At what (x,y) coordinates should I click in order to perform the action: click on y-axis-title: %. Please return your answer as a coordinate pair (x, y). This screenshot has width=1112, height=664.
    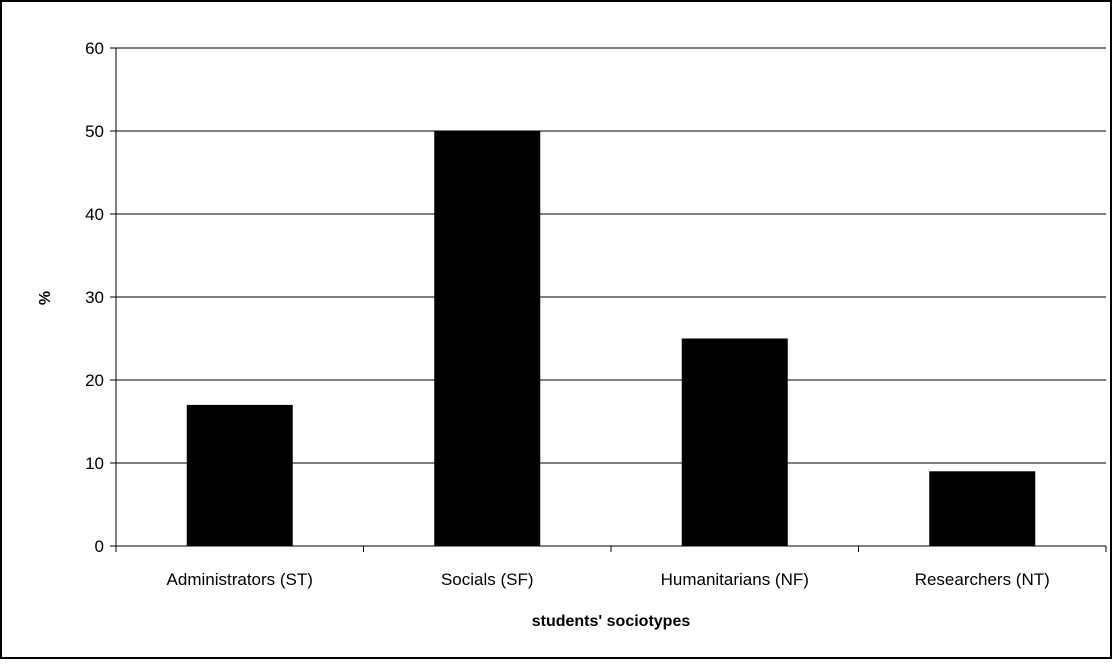
    Looking at the image, I should click on (45, 298).